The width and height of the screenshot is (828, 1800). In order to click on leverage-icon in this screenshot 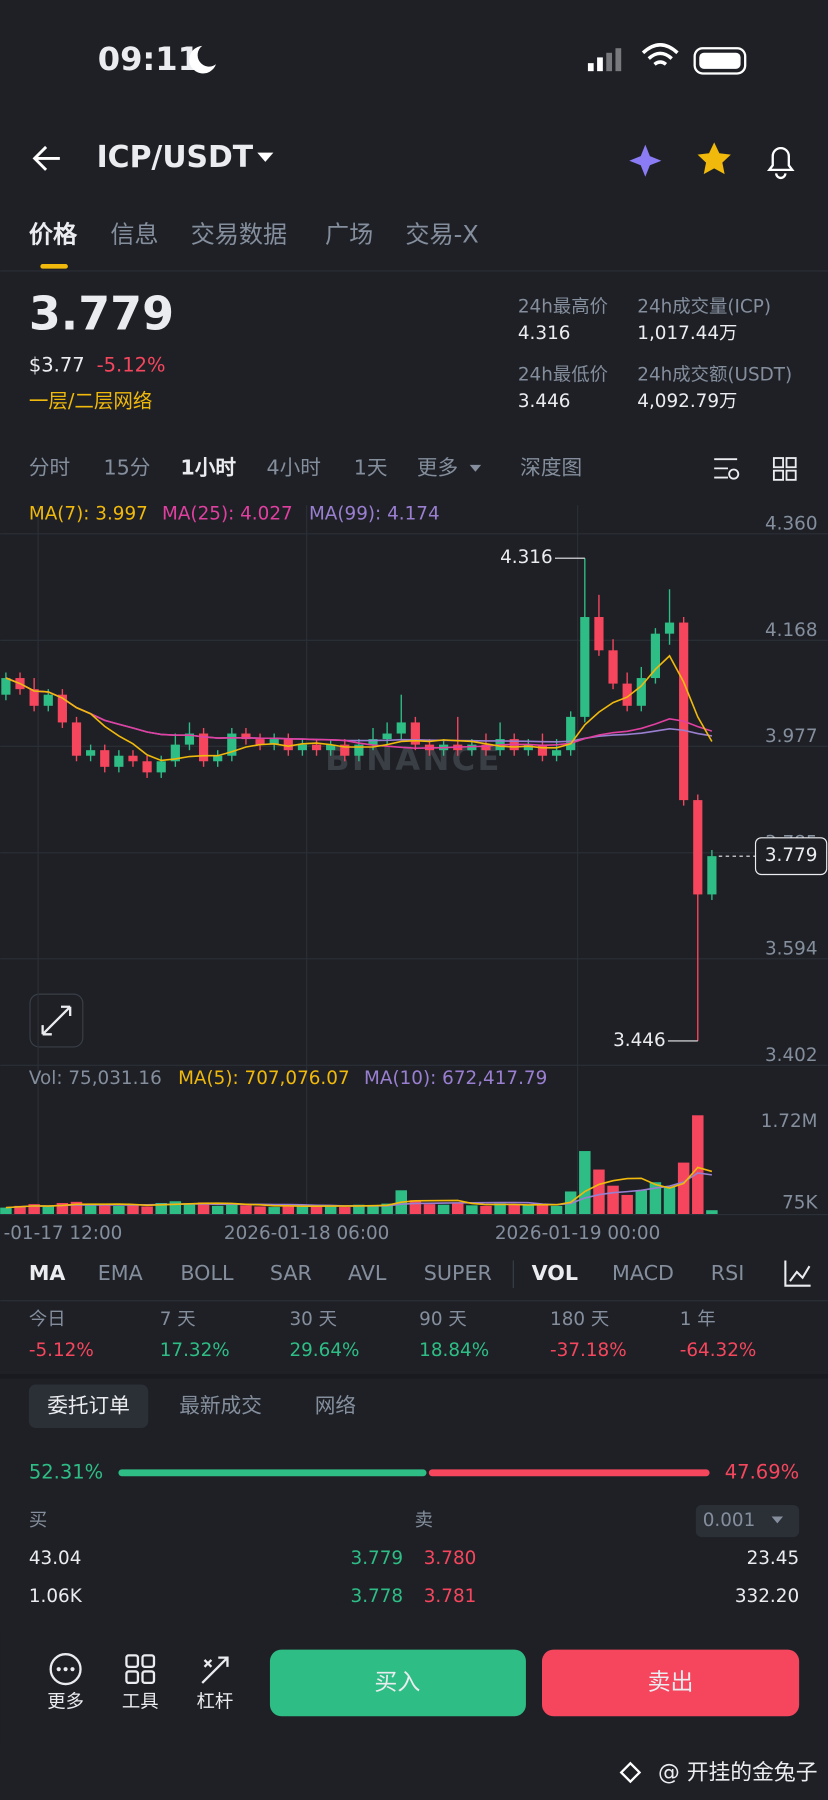, I will do `click(215, 1670)`.